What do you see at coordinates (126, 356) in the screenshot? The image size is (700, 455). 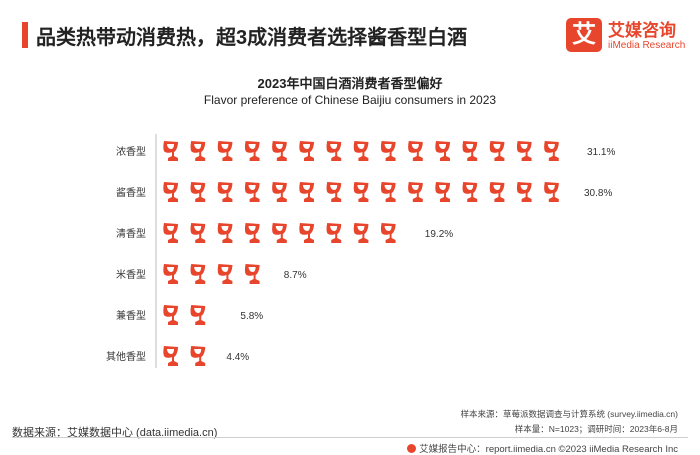 I see `category-label: 其他香型` at bounding box center [126, 356].